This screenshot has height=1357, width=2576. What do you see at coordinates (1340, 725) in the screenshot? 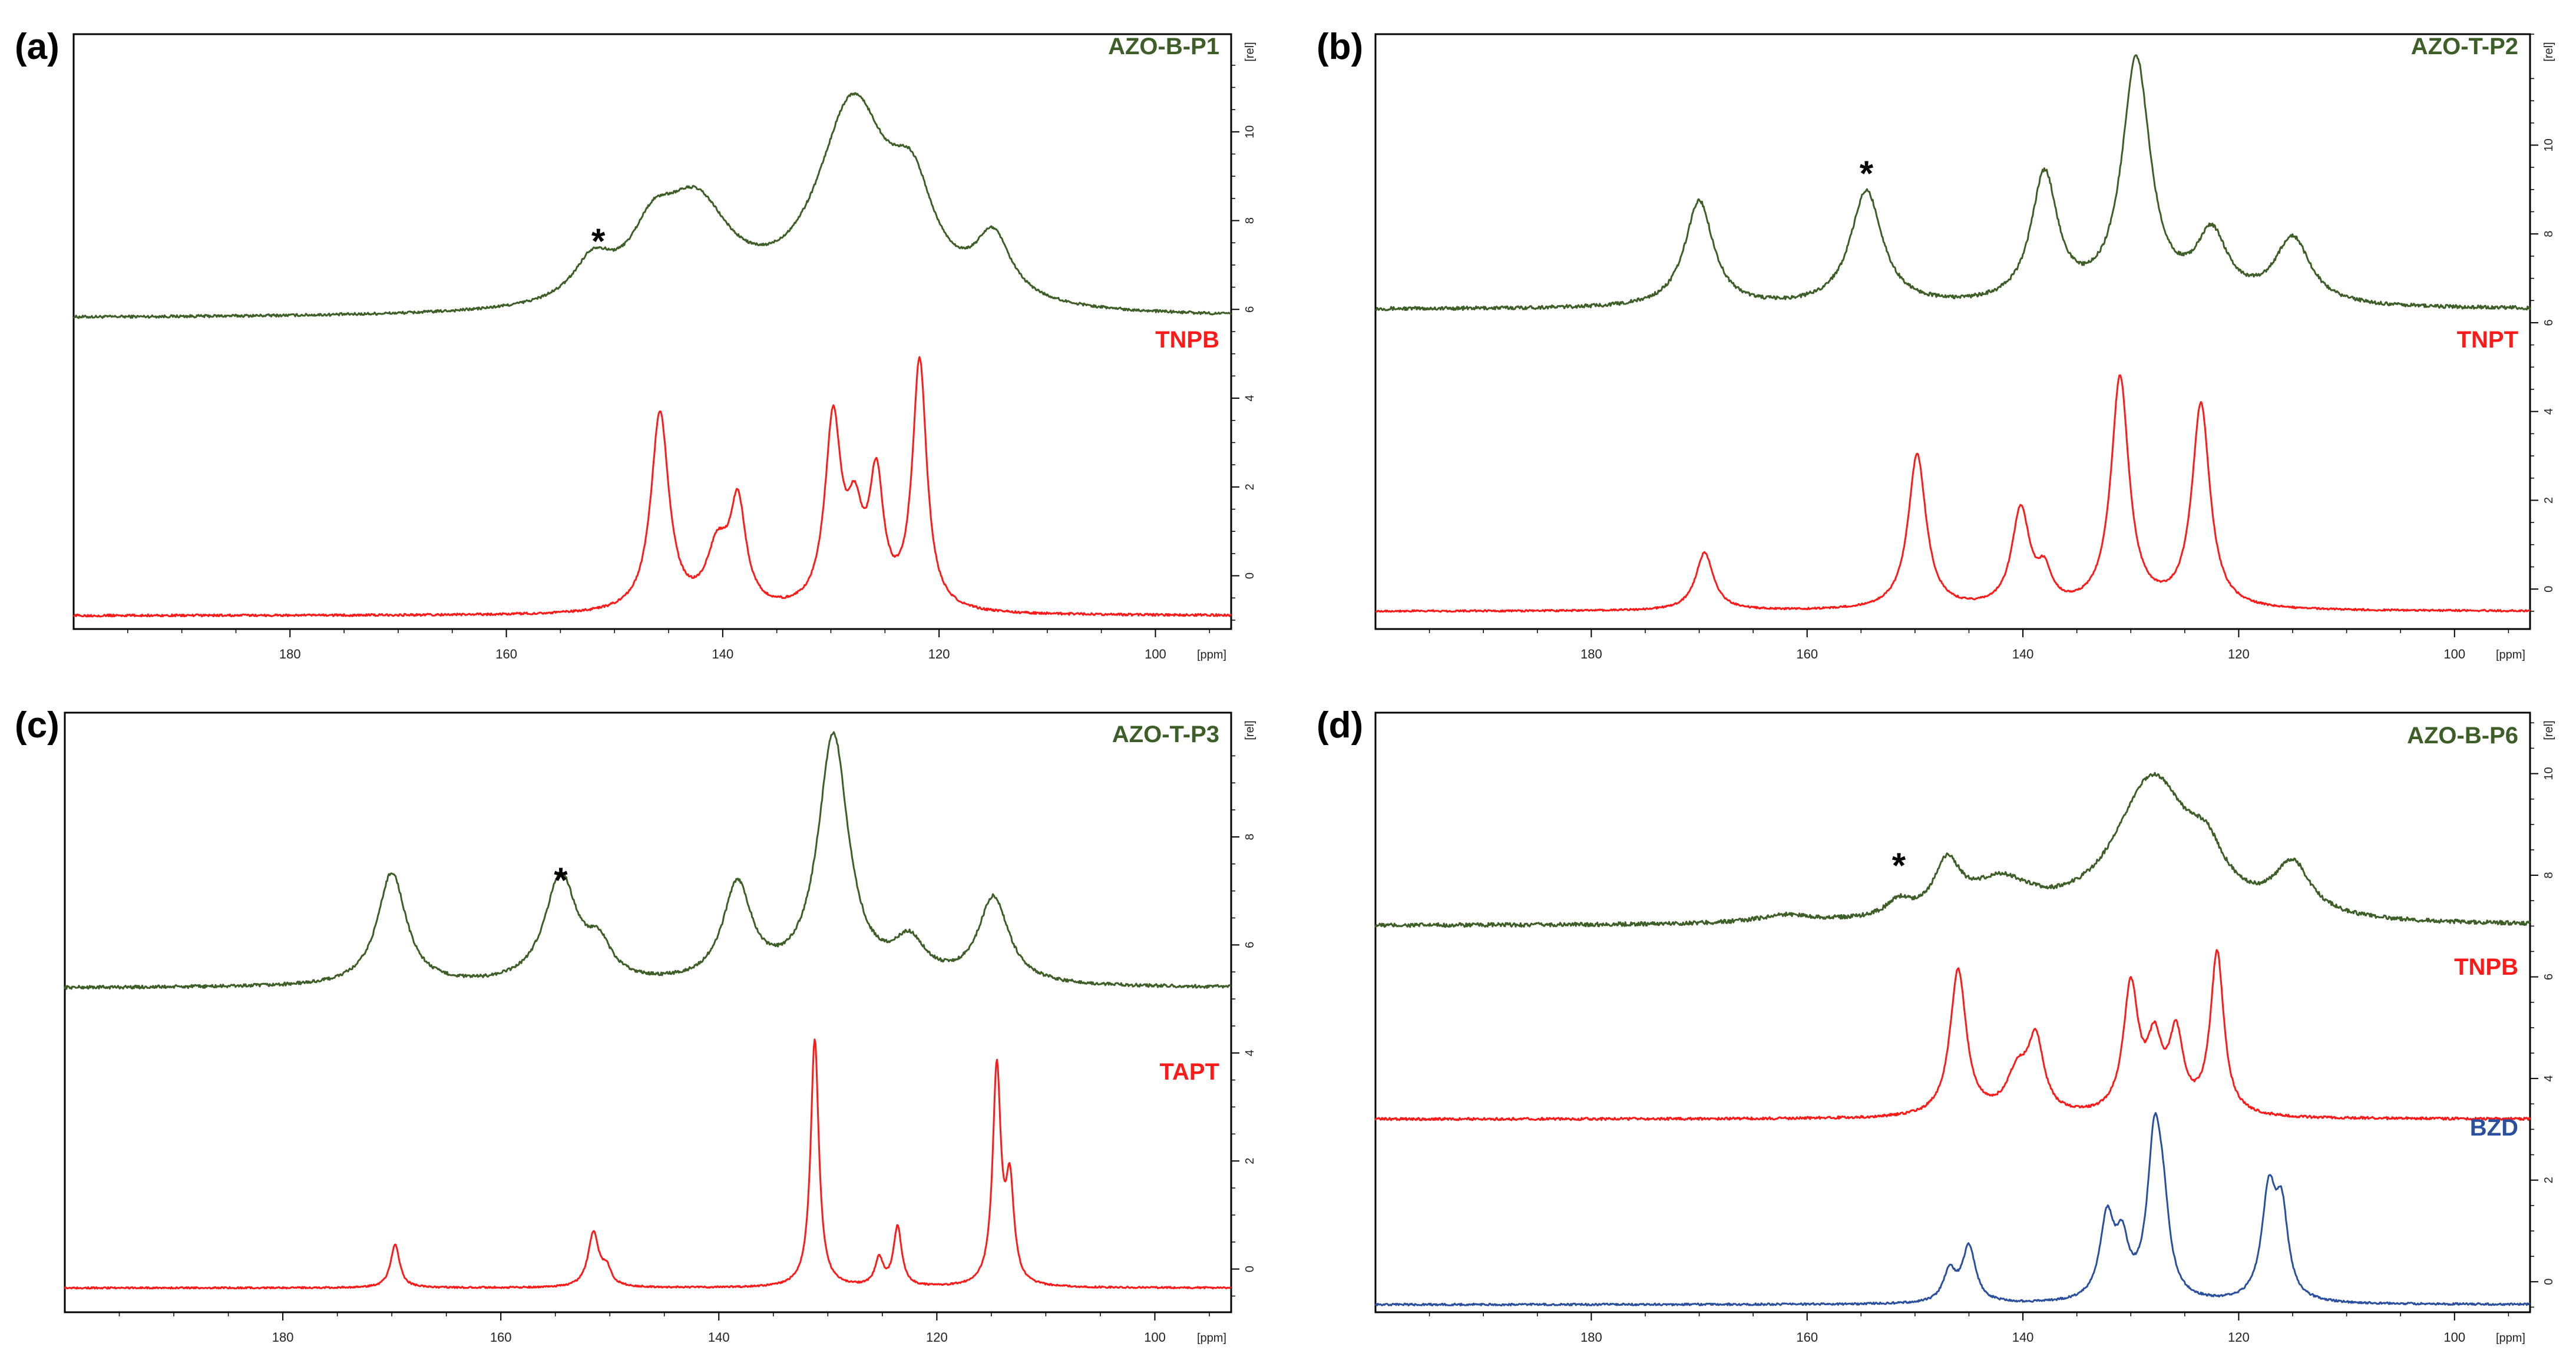
I see `panel-label: (d)` at bounding box center [1340, 725].